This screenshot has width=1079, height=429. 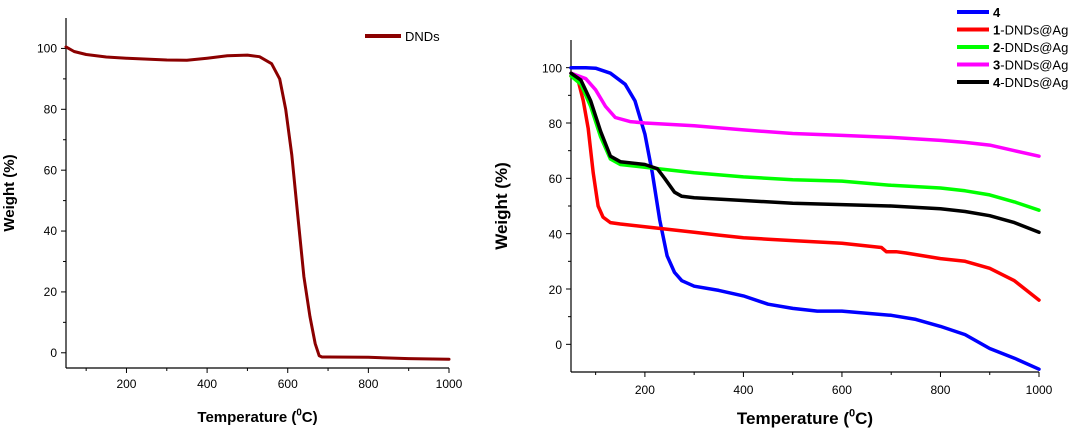 What do you see at coordinates (1030, 65) in the screenshot?
I see `legend-label: 3-DNDs@Ag` at bounding box center [1030, 65].